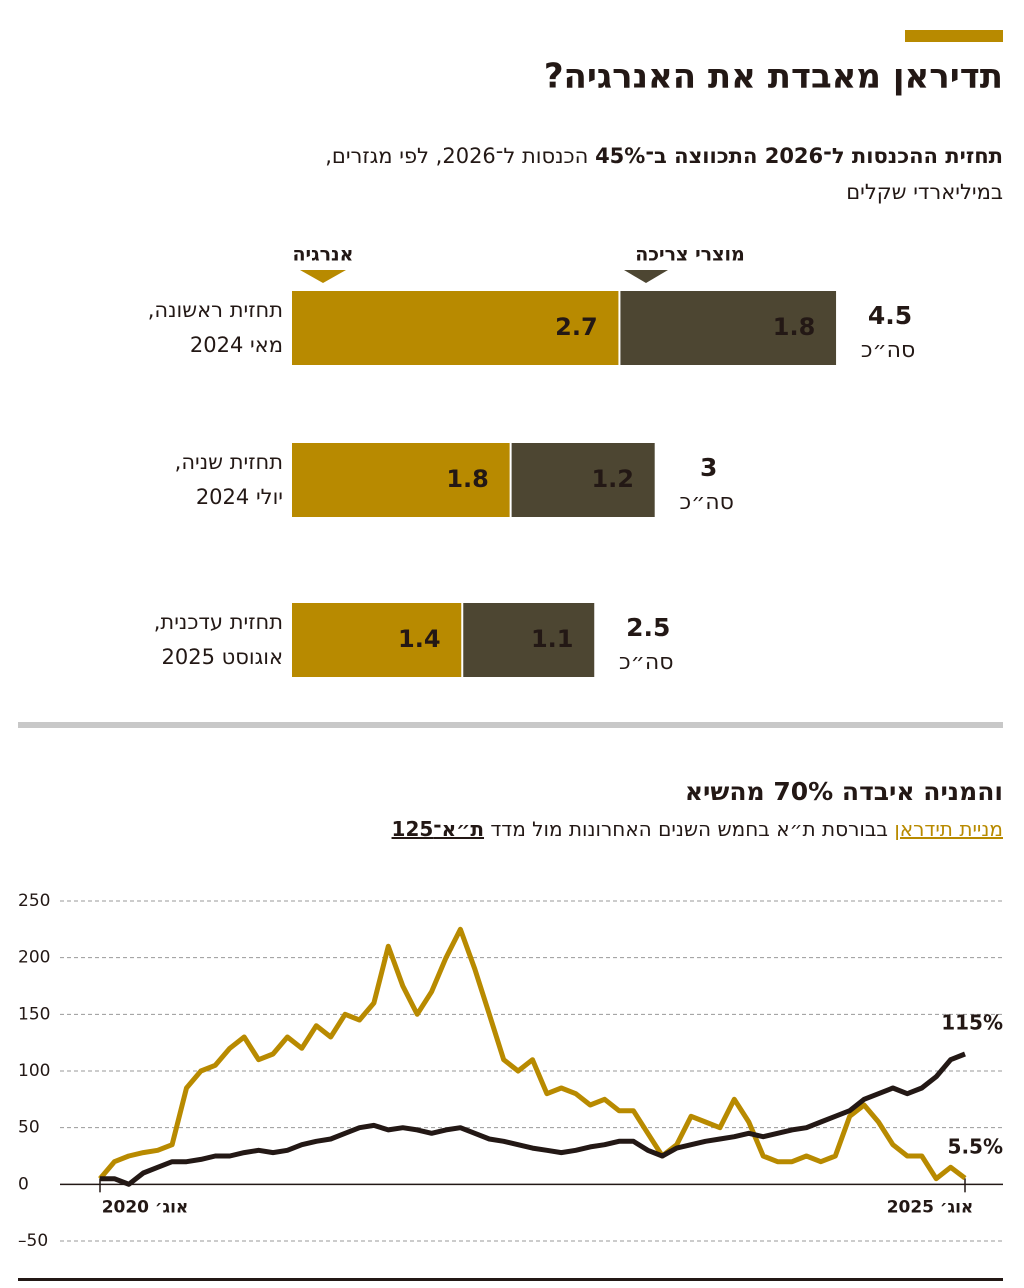  What do you see at coordinates (239, 497) in the screenshot?
I see `category-label: יולי 2024` at bounding box center [239, 497].